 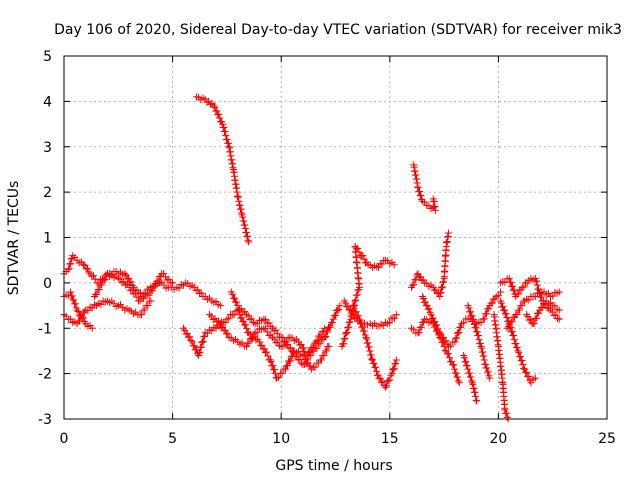 I want to click on y-tick-label: 2, so click(x=47, y=193).